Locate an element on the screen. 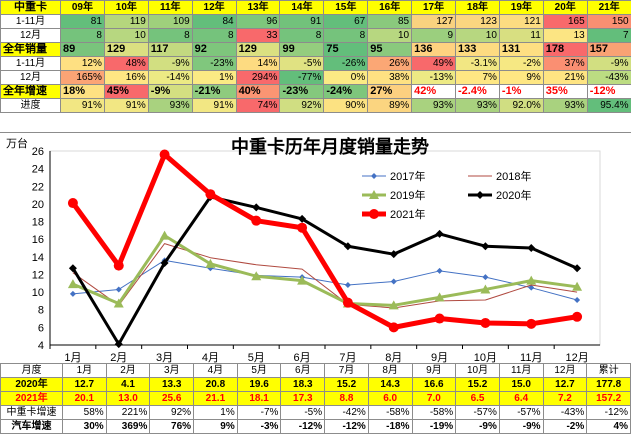 Image resolution: width=631 pixels, height=437 pixels. summary-cell: 8 is located at coordinates (346, 35).